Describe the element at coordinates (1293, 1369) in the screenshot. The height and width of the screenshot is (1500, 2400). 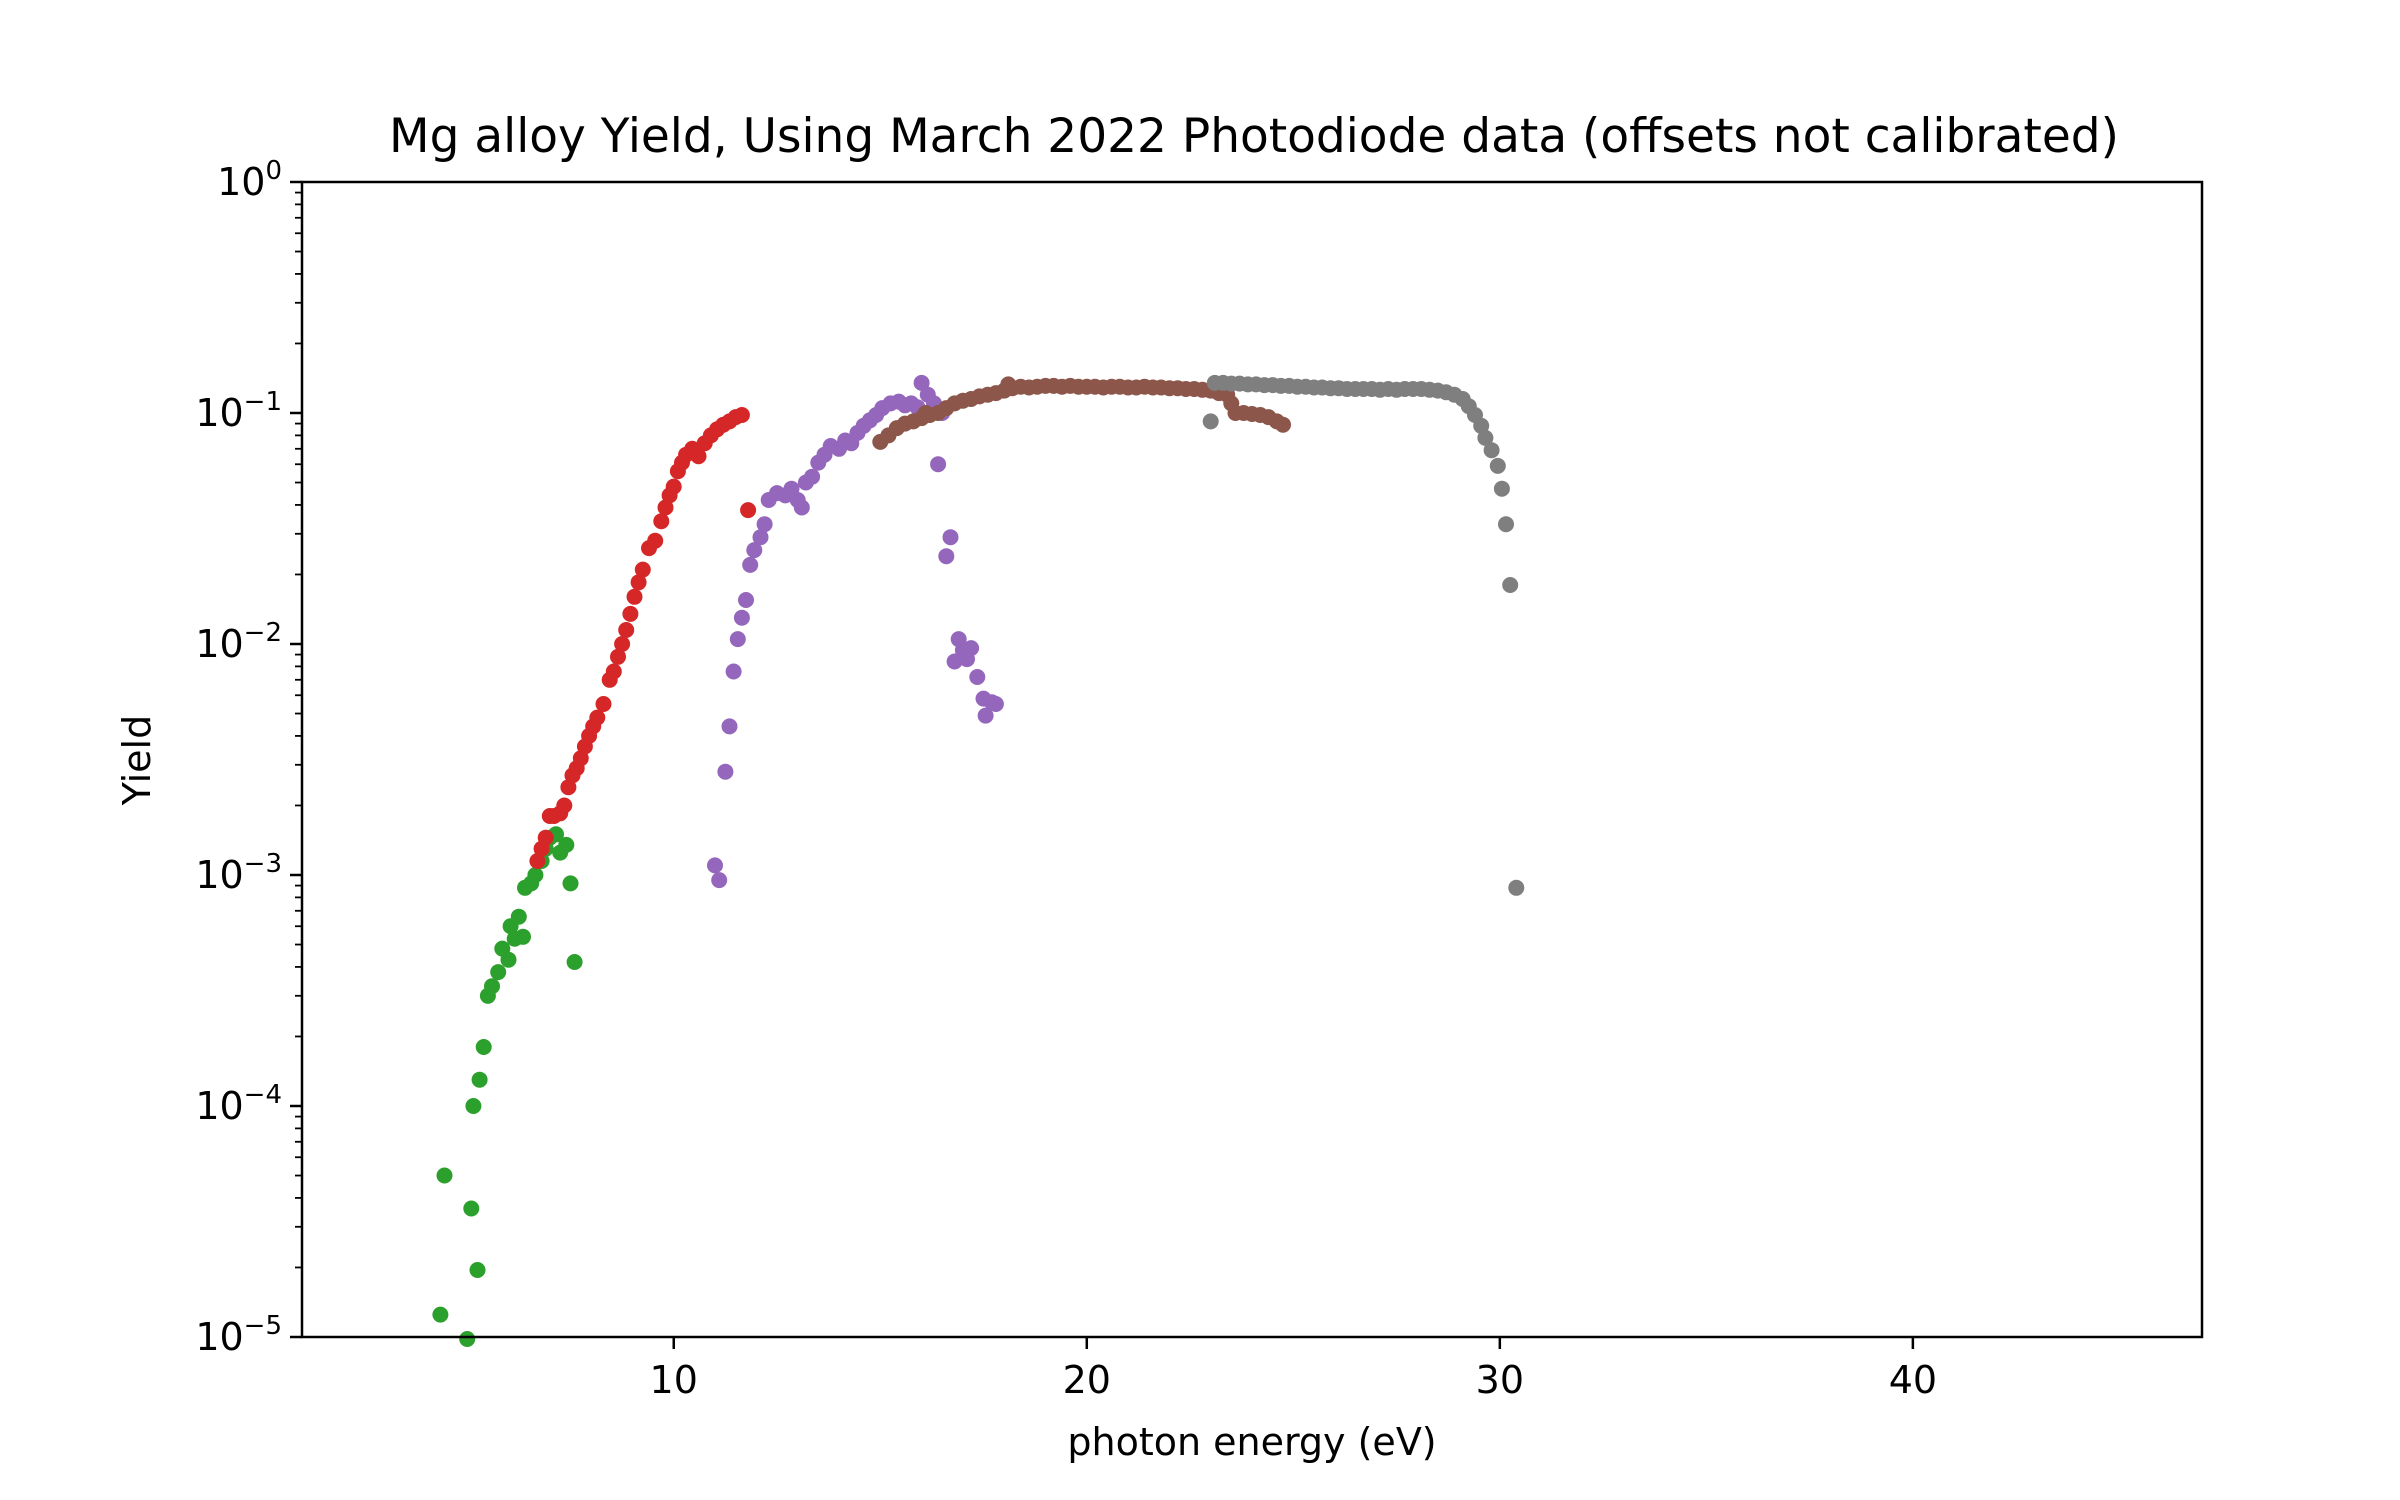
I see `x-axis: 10 20 30 40` at that location.